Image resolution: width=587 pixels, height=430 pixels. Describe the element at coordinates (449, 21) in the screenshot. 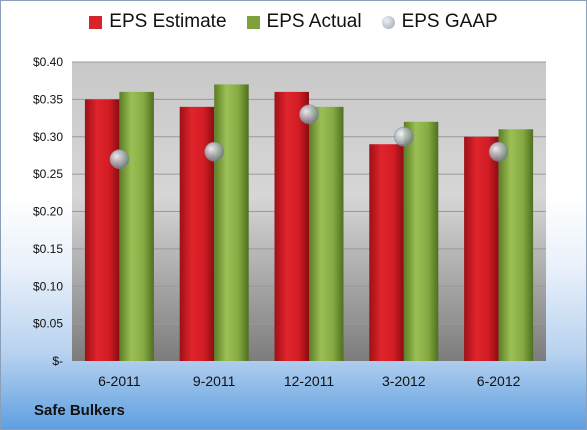

I see `legend-label-eps-gaap: EPS GAAP` at that location.